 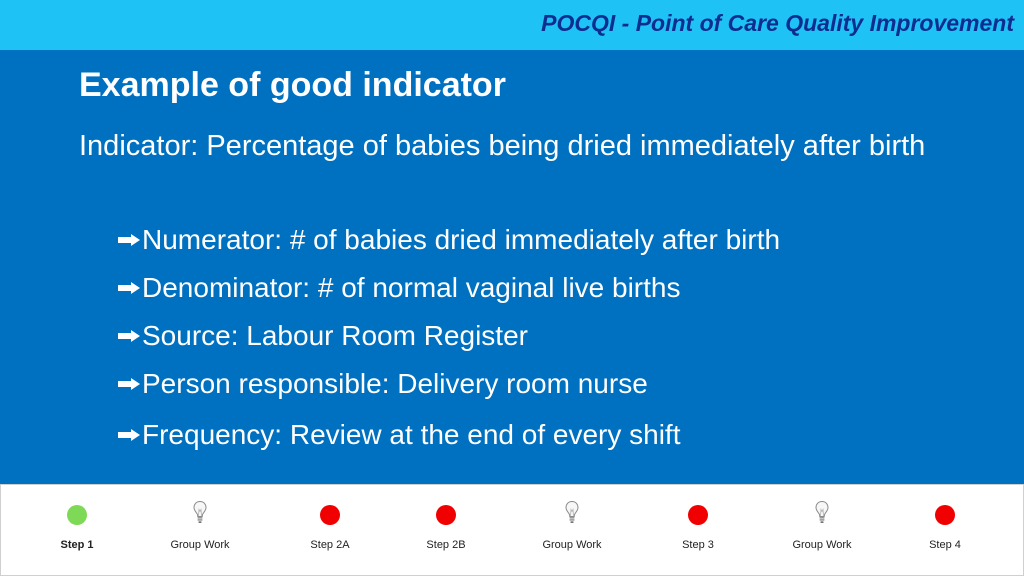 What do you see at coordinates (335, 335) in the screenshot?
I see `bullet-text: Source: Labour Room Register` at bounding box center [335, 335].